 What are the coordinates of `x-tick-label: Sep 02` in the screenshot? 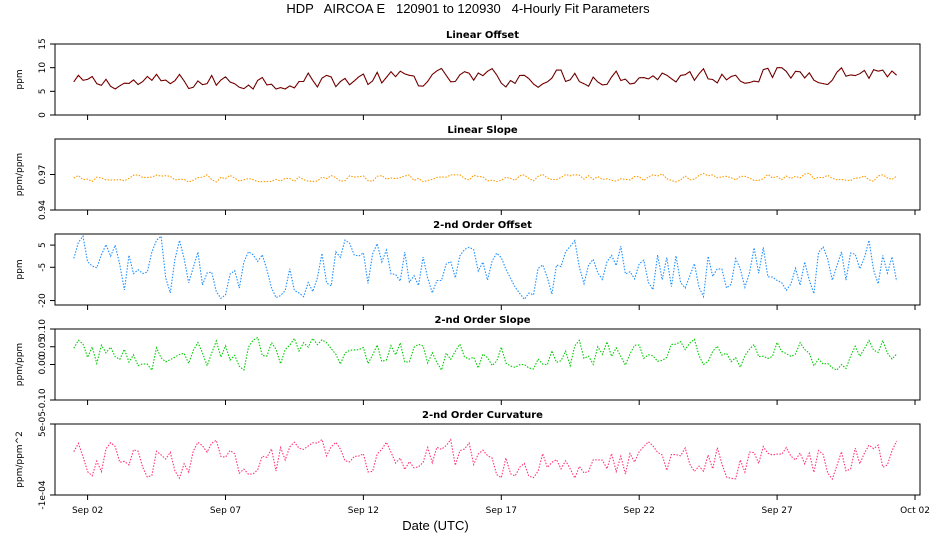 It's located at (87, 511).